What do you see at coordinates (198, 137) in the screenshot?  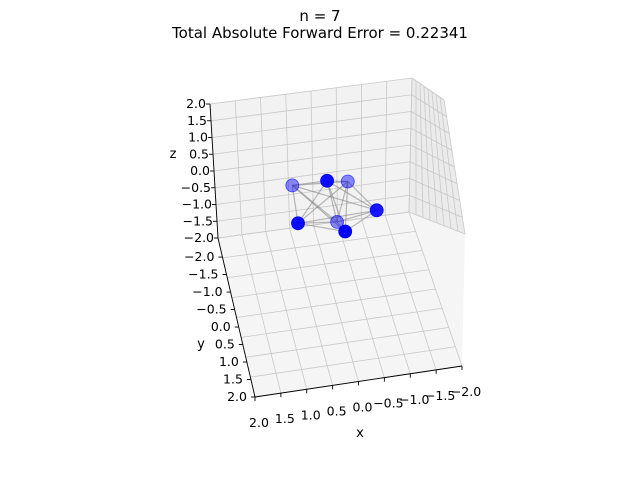 I see `z-tick-label: 1.0` at bounding box center [198, 137].